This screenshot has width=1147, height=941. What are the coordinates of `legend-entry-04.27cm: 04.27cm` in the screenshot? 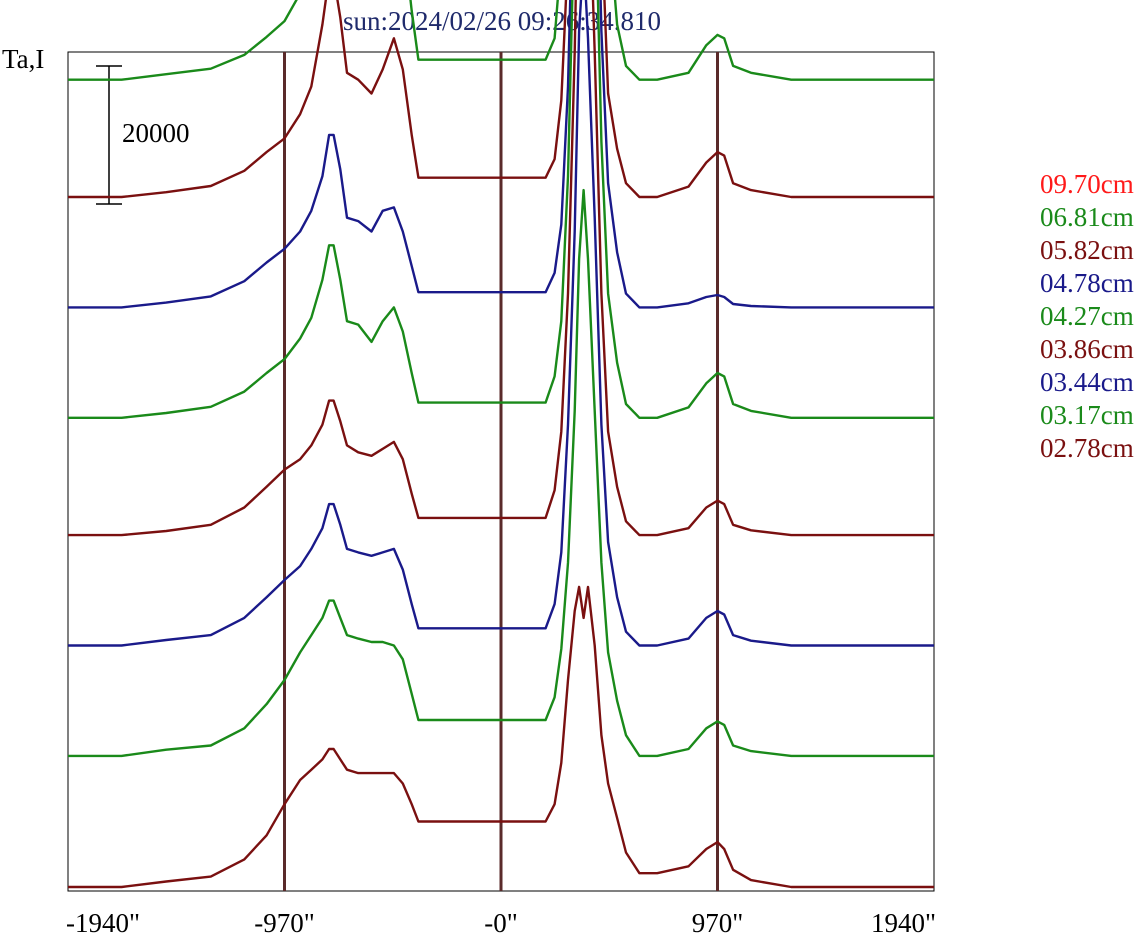 It's located at (1087, 316).